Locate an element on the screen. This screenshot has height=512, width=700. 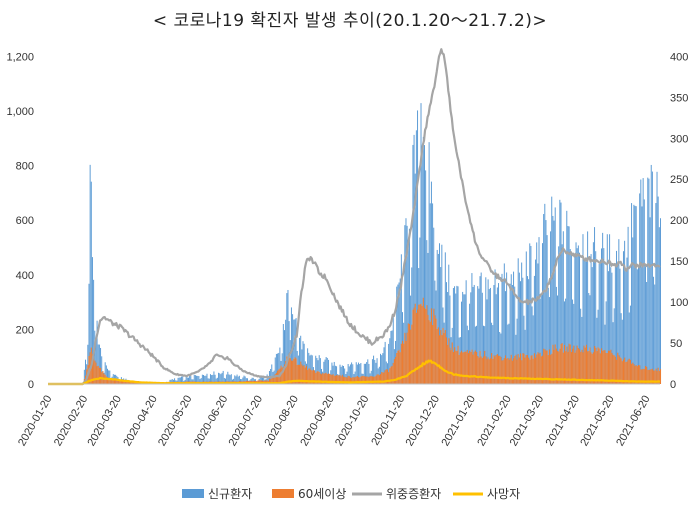
y-axis-right: 0 50 100 150 200 250 300 350 400 is located at coordinates (679, 221).